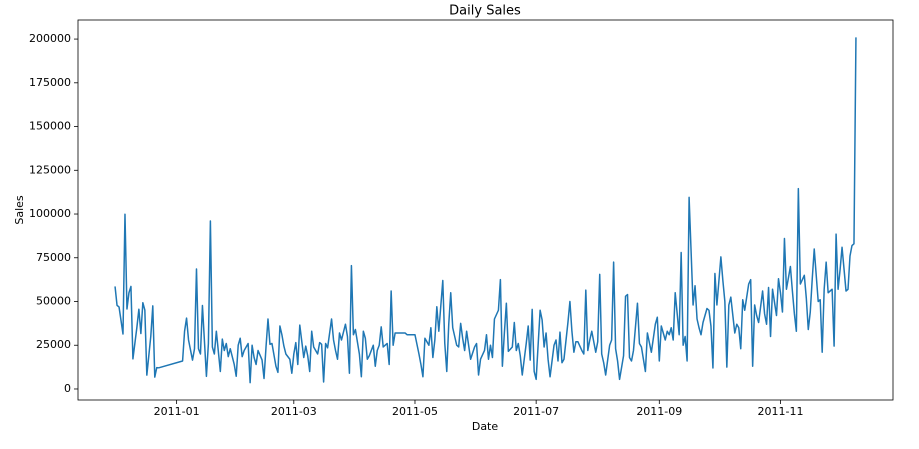 Image resolution: width=919 pixels, height=449 pixels. Describe the element at coordinates (485, 11) in the screenshot. I see `chart-title: Daily Sales` at that location.